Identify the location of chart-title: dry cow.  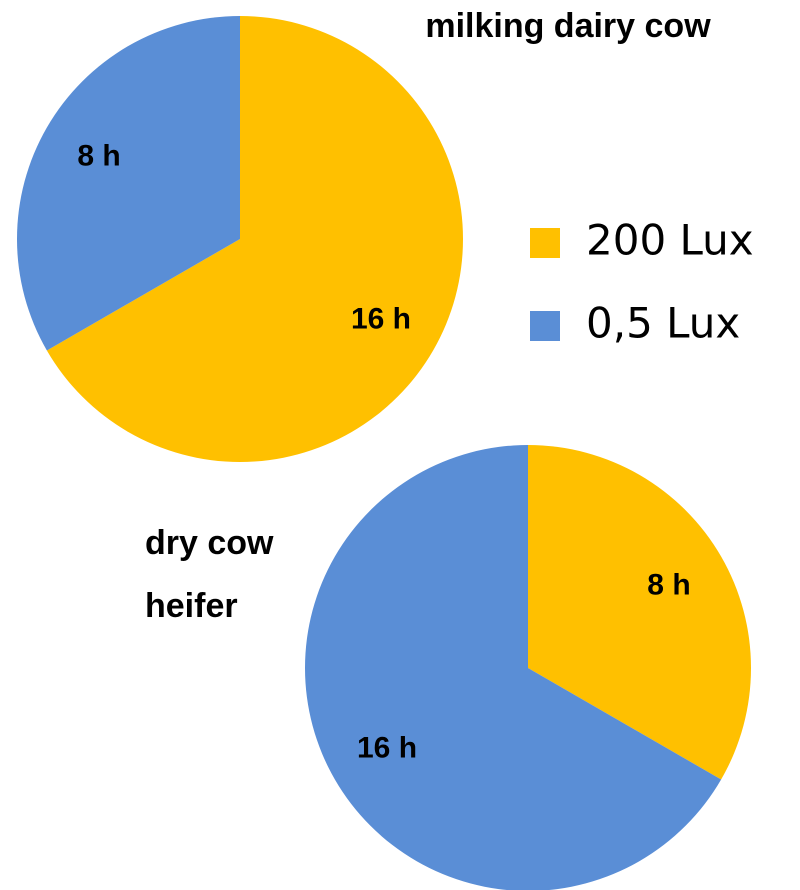
(209, 543).